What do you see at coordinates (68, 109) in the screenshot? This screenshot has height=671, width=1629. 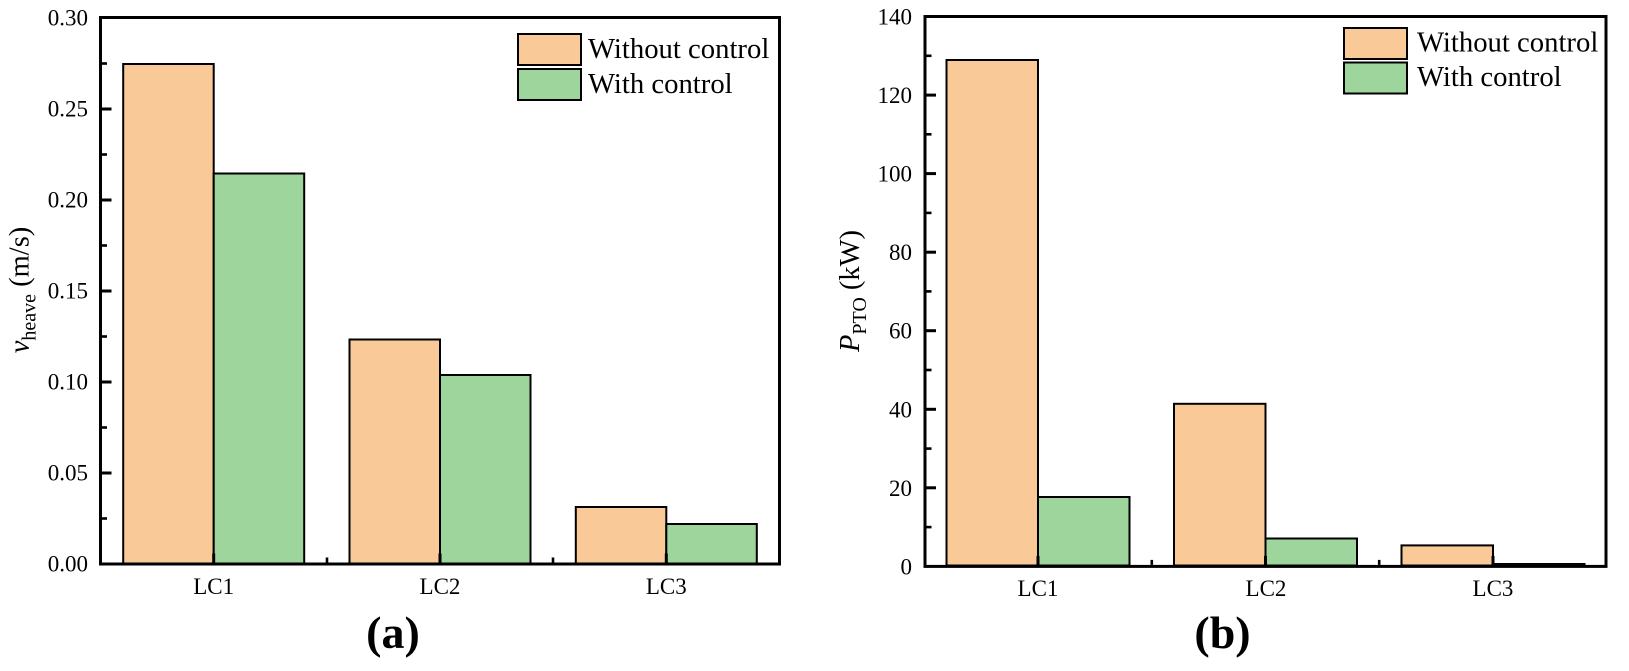 I see `svg-text: 0.25` at bounding box center [68, 109].